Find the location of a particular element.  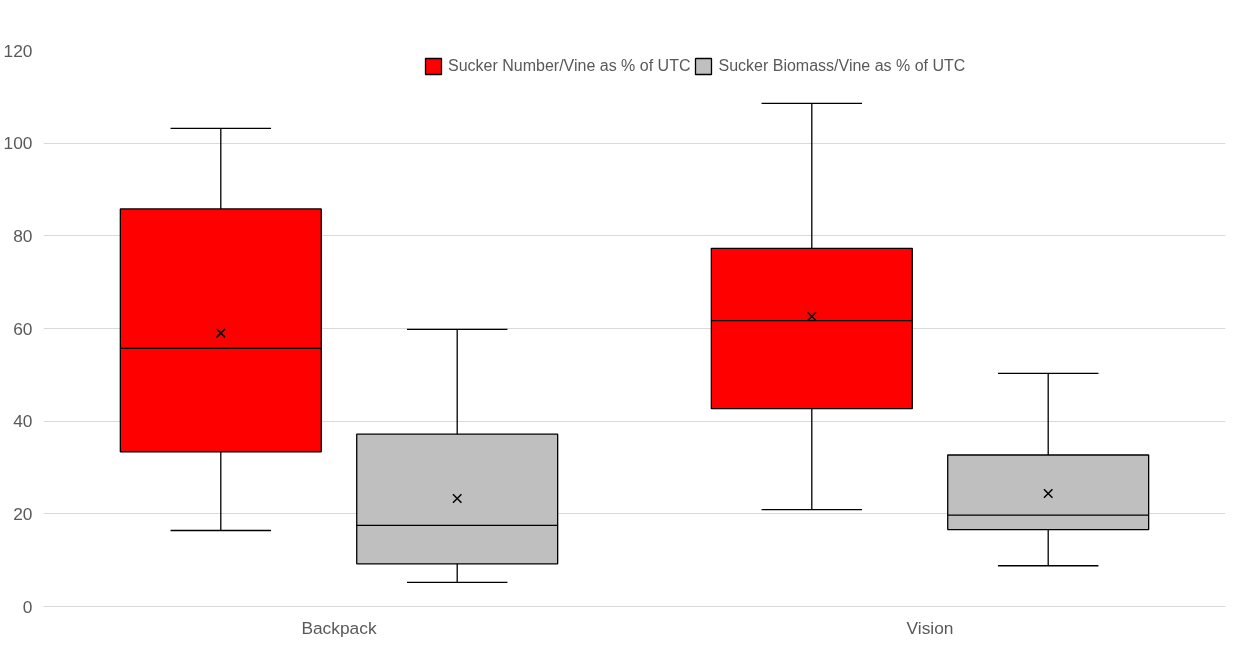

x-tick-label: Vision is located at coordinates (930, 627).